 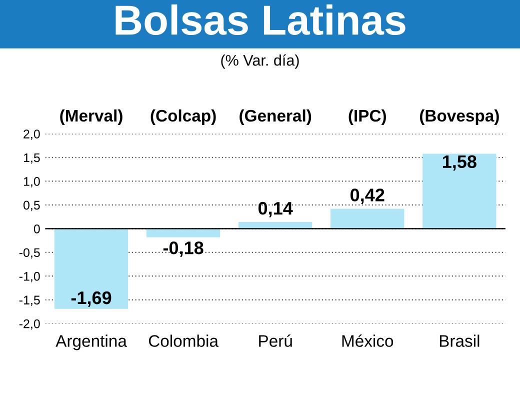 I want to click on text: (IPC), so click(x=367, y=117).